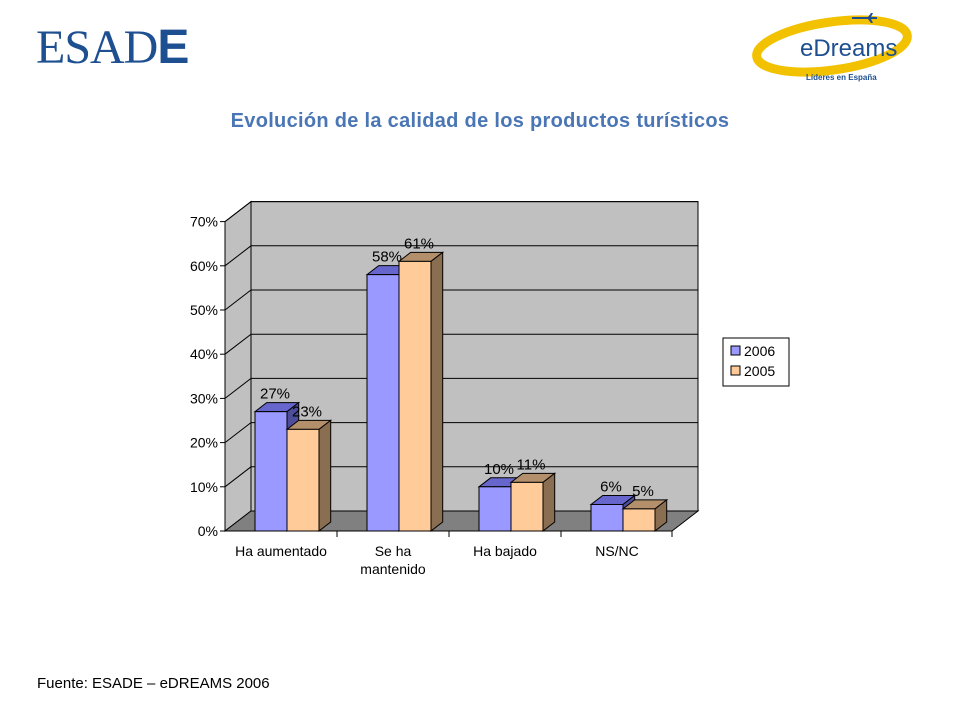  Describe the element at coordinates (499, 469) in the screenshot. I see `data-label: 10%` at that location.